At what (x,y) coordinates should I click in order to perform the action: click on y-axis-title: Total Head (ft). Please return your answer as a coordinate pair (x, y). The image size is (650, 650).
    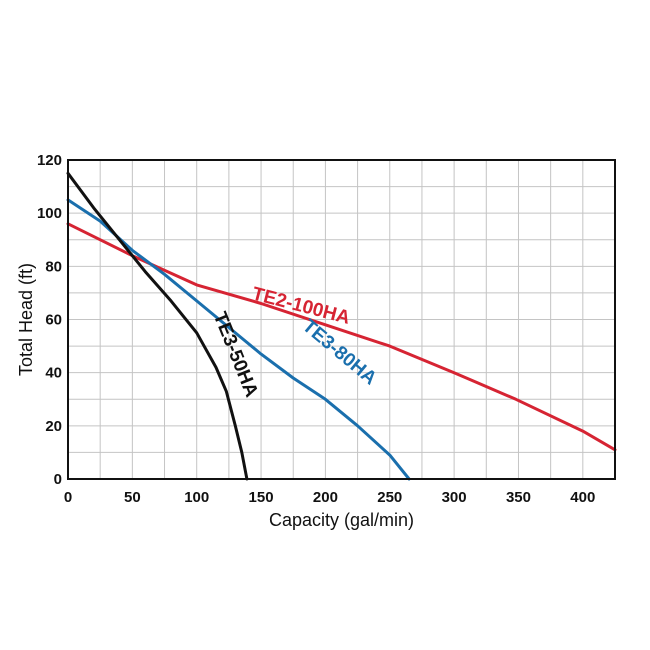
    Looking at the image, I should click on (26, 319).